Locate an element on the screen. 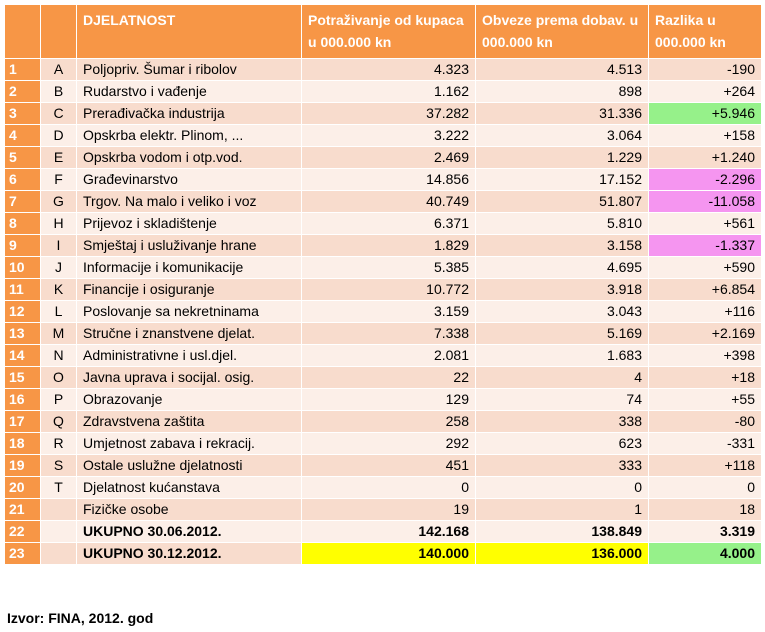  row-code: A is located at coordinates (58, 69).